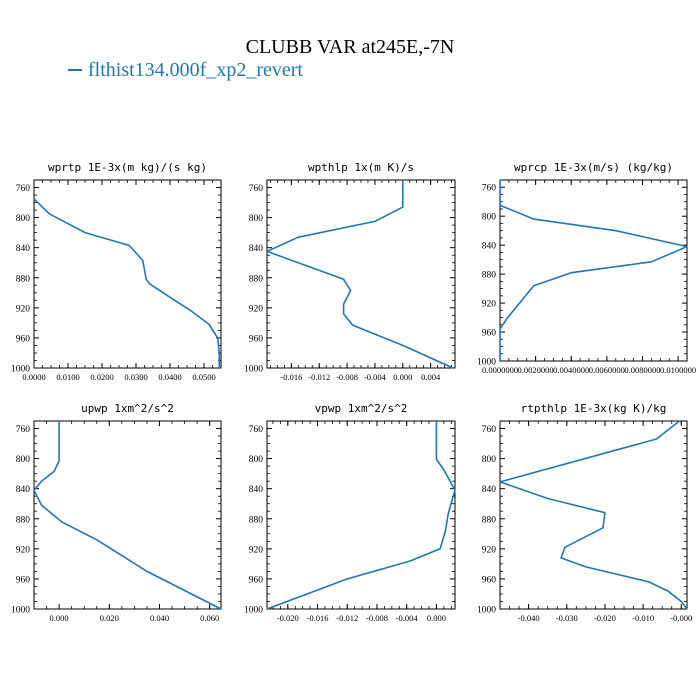 Image resolution: width=700 pixels, height=700 pixels. Describe the element at coordinates (407, 618) in the screenshot. I see `x-tick-label: -0.004` at that location.